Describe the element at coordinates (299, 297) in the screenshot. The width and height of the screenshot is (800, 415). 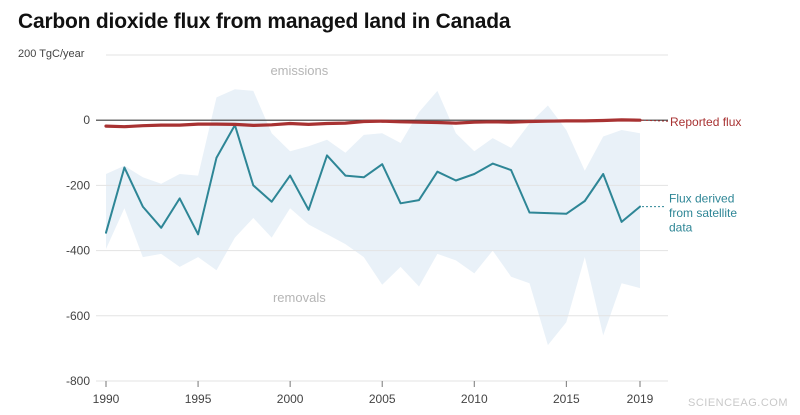
I see `removals-label: removals` at that location.